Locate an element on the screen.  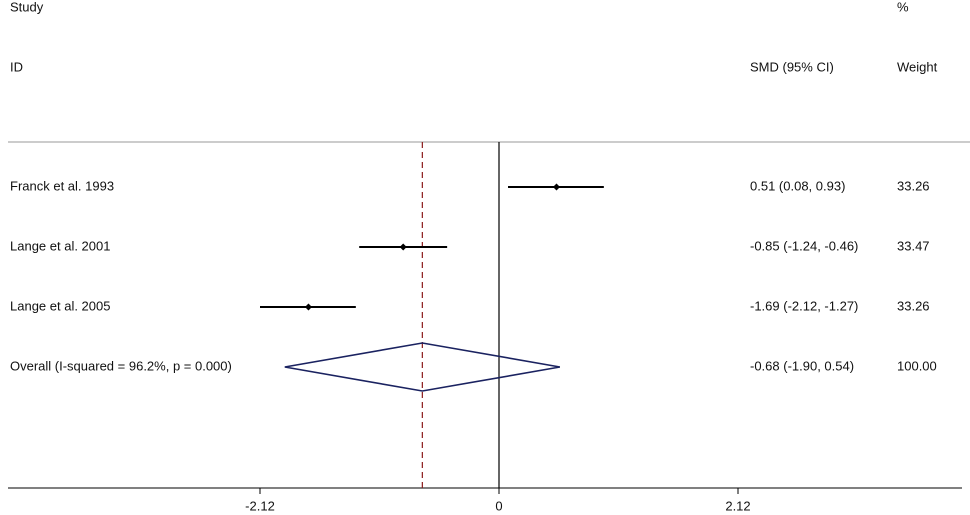
header-study: Study is located at coordinates (27, 7).